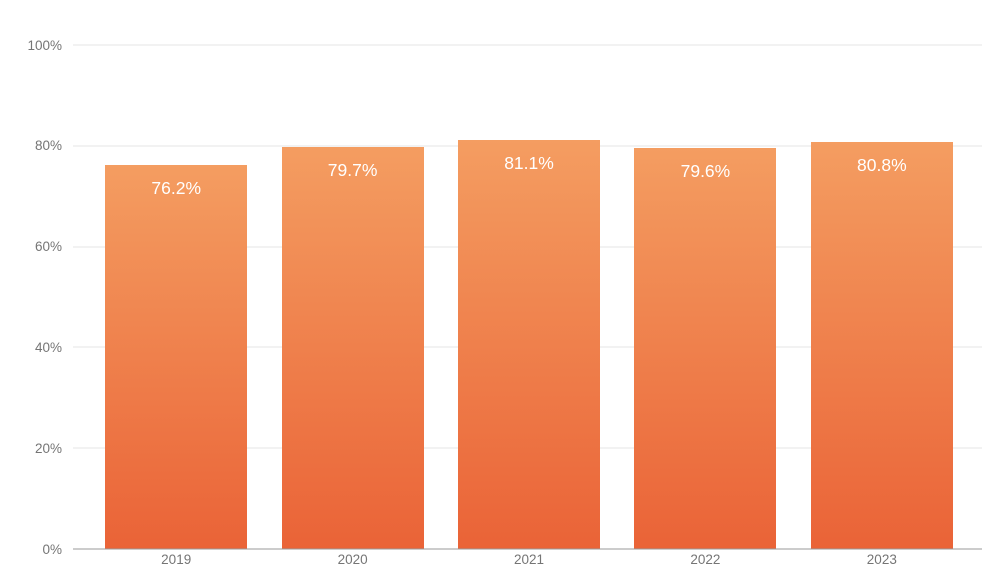  I want to click on bar-value-label: 79.7%, so click(352, 170).